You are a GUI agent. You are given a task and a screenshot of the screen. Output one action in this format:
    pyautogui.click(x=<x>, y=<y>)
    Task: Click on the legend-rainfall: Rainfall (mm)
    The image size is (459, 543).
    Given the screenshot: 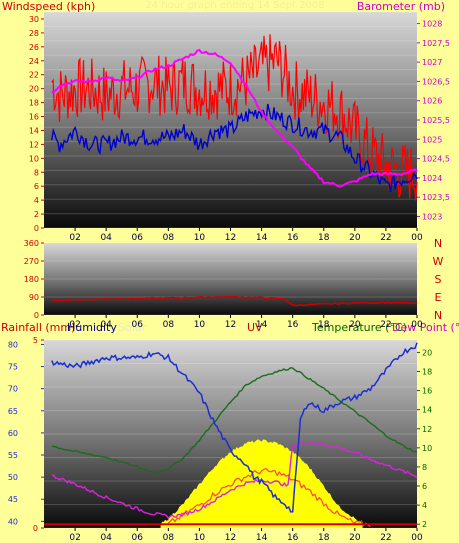 What is the action you would take?
    pyautogui.click(x=38, y=327)
    